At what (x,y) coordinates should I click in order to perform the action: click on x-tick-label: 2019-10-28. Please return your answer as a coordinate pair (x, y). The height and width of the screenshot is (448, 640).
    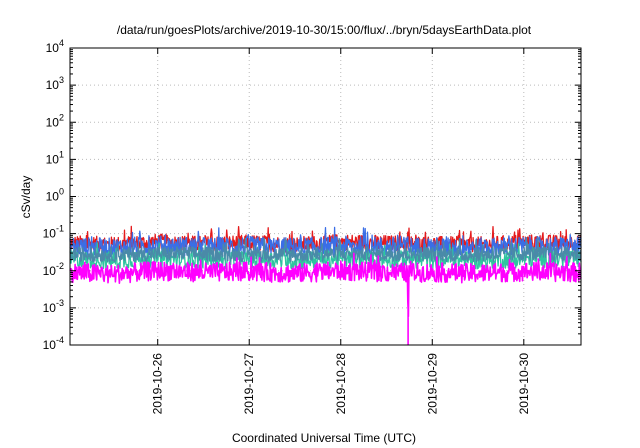
    Looking at the image, I should click on (341, 384).